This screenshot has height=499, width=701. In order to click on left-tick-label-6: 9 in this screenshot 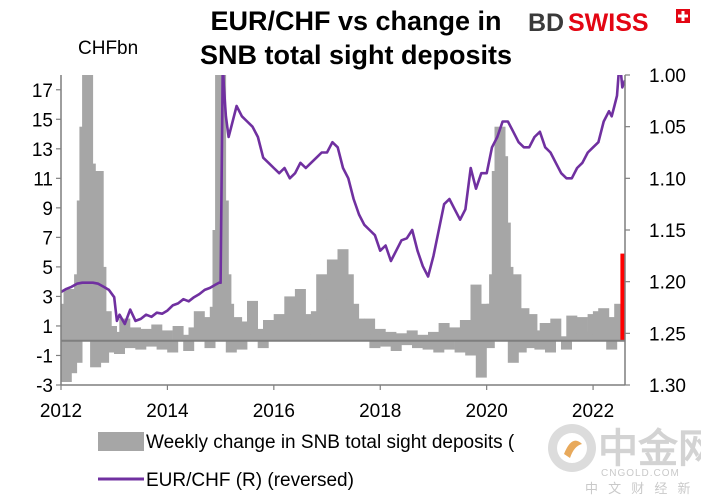, I will do `click(47, 209)`.